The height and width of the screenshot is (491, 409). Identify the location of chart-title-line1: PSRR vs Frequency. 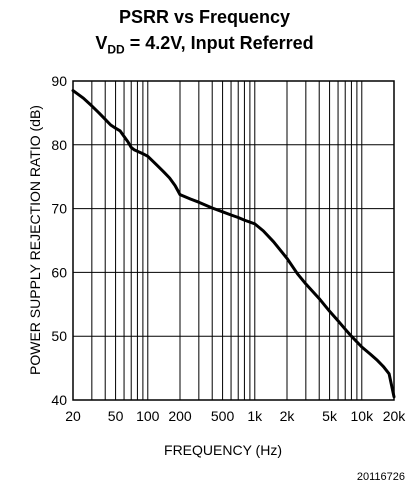
(204, 17).